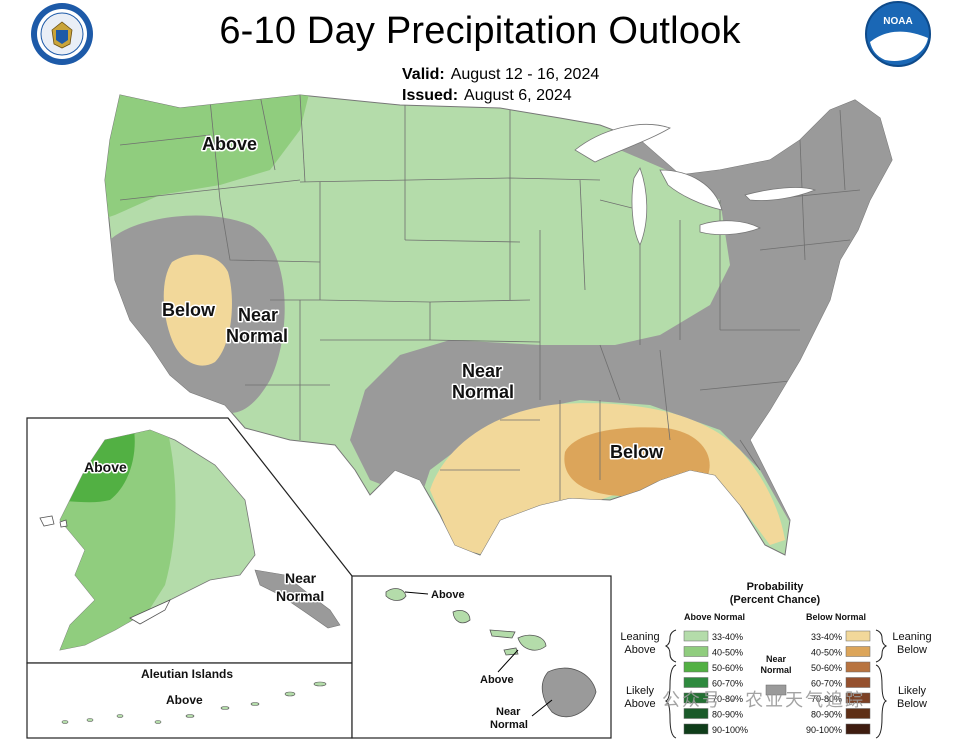 The width and height of the screenshot is (960, 742). I want to click on below-bin-label-4: 70-80%, so click(826, 699).